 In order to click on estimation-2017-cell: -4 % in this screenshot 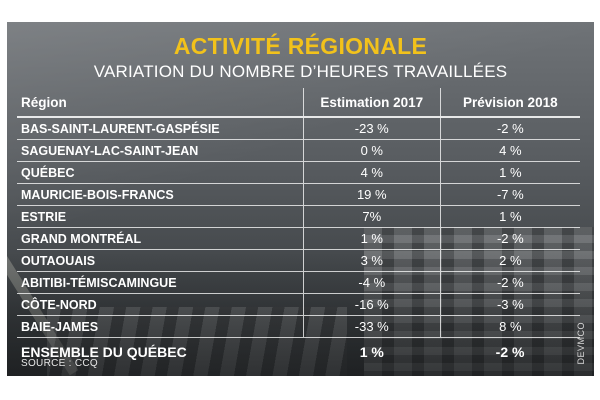, I will do `click(371, 282)`.